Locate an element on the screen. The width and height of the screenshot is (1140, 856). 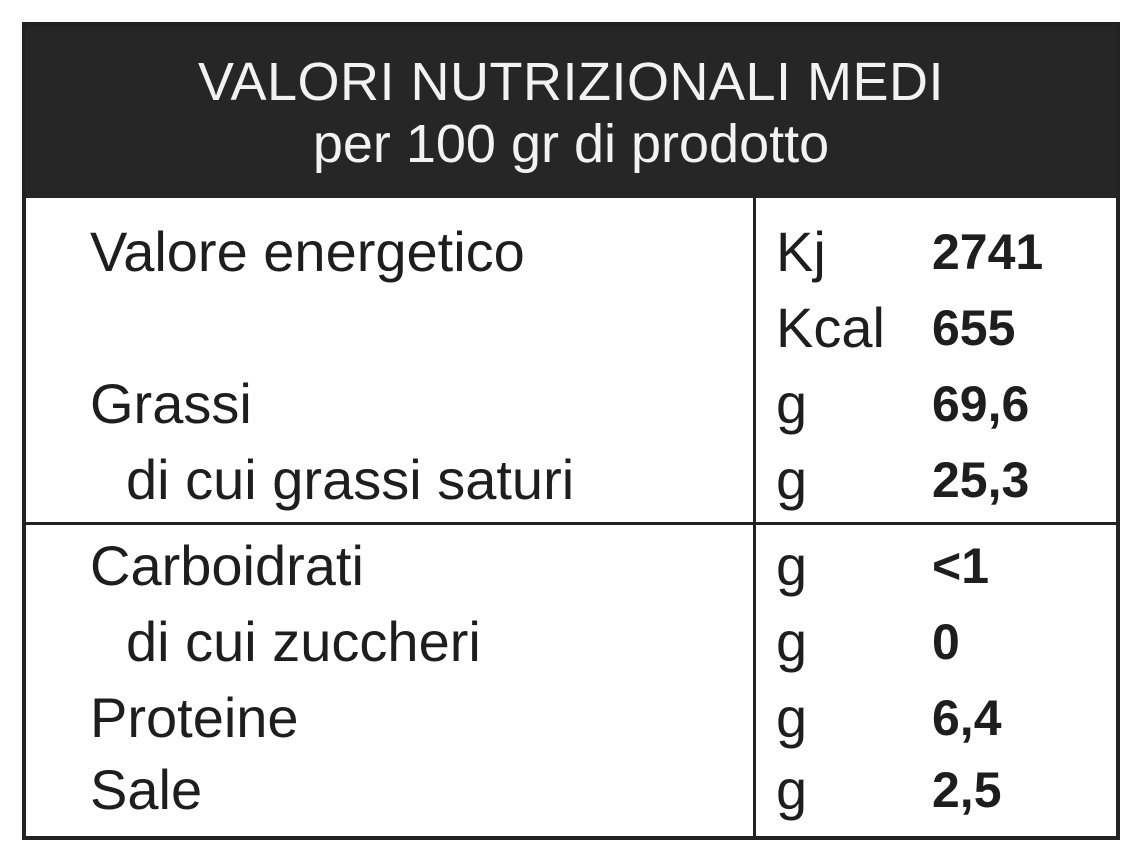
row-carbohydrates: Carboidrati g <1 is located at coordinates (571, 566).